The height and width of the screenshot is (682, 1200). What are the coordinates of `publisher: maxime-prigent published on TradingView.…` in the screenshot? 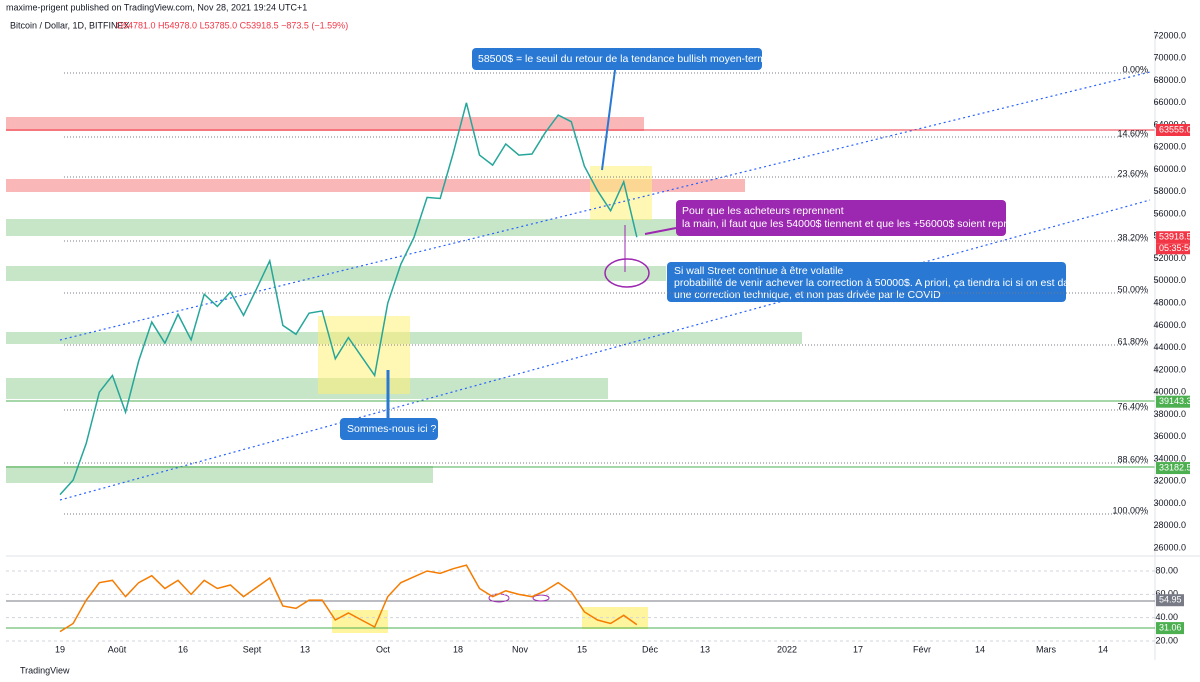 It's located at (156, 7).